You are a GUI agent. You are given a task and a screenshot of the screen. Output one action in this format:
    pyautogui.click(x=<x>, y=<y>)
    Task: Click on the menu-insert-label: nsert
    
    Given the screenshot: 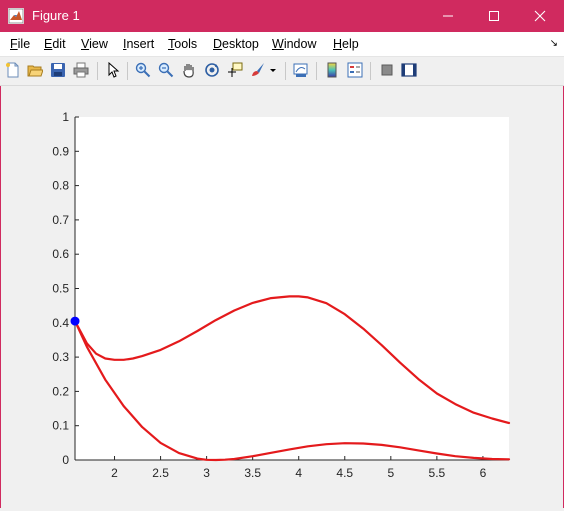 What is the action you would take?
    pyautogui.click(x=140, y=44)
    